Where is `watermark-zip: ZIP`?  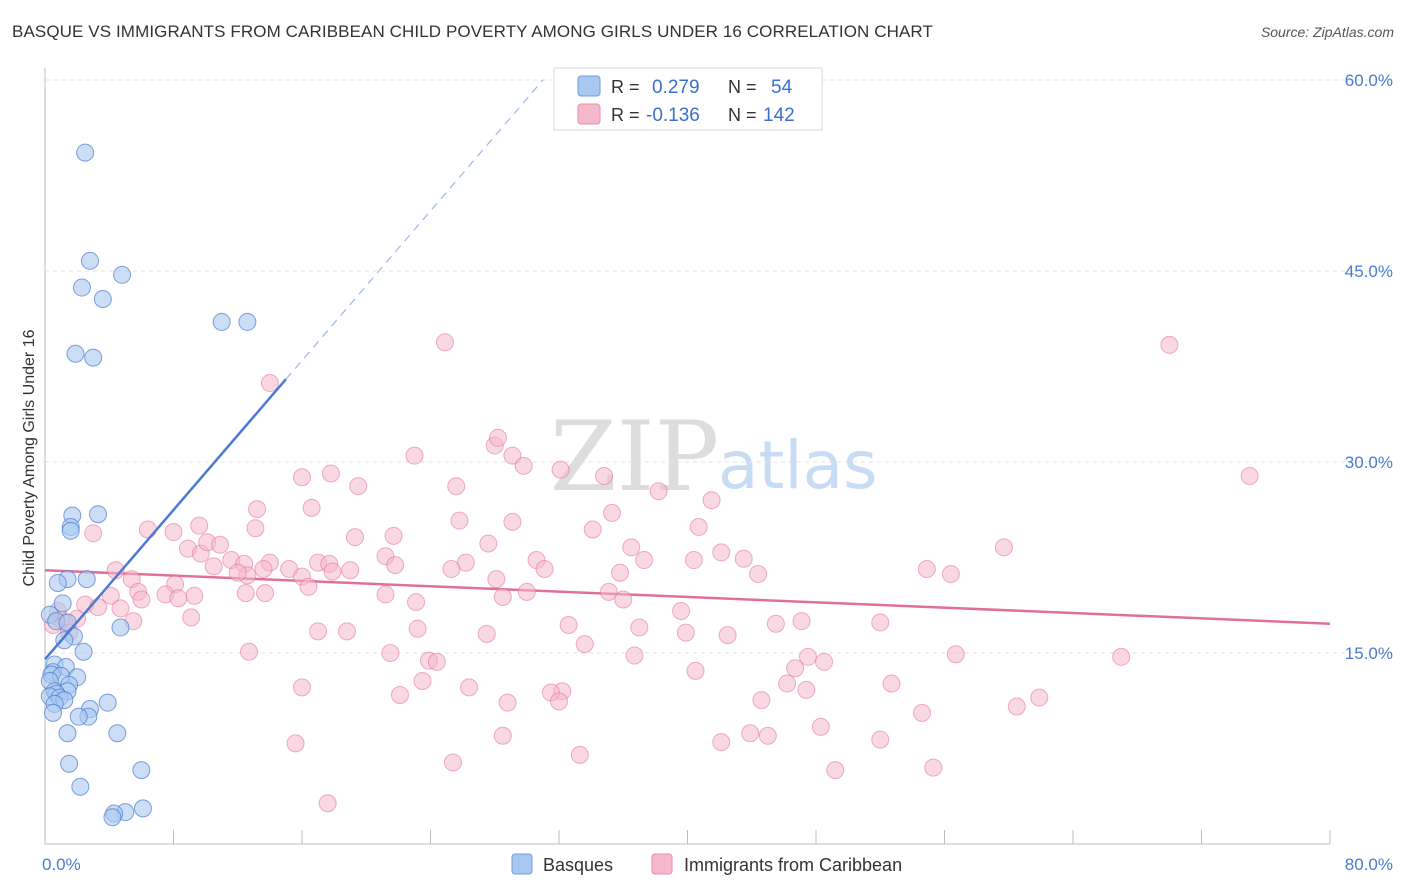
watermark-zip: ZIP is located at coordinates (634, 457).